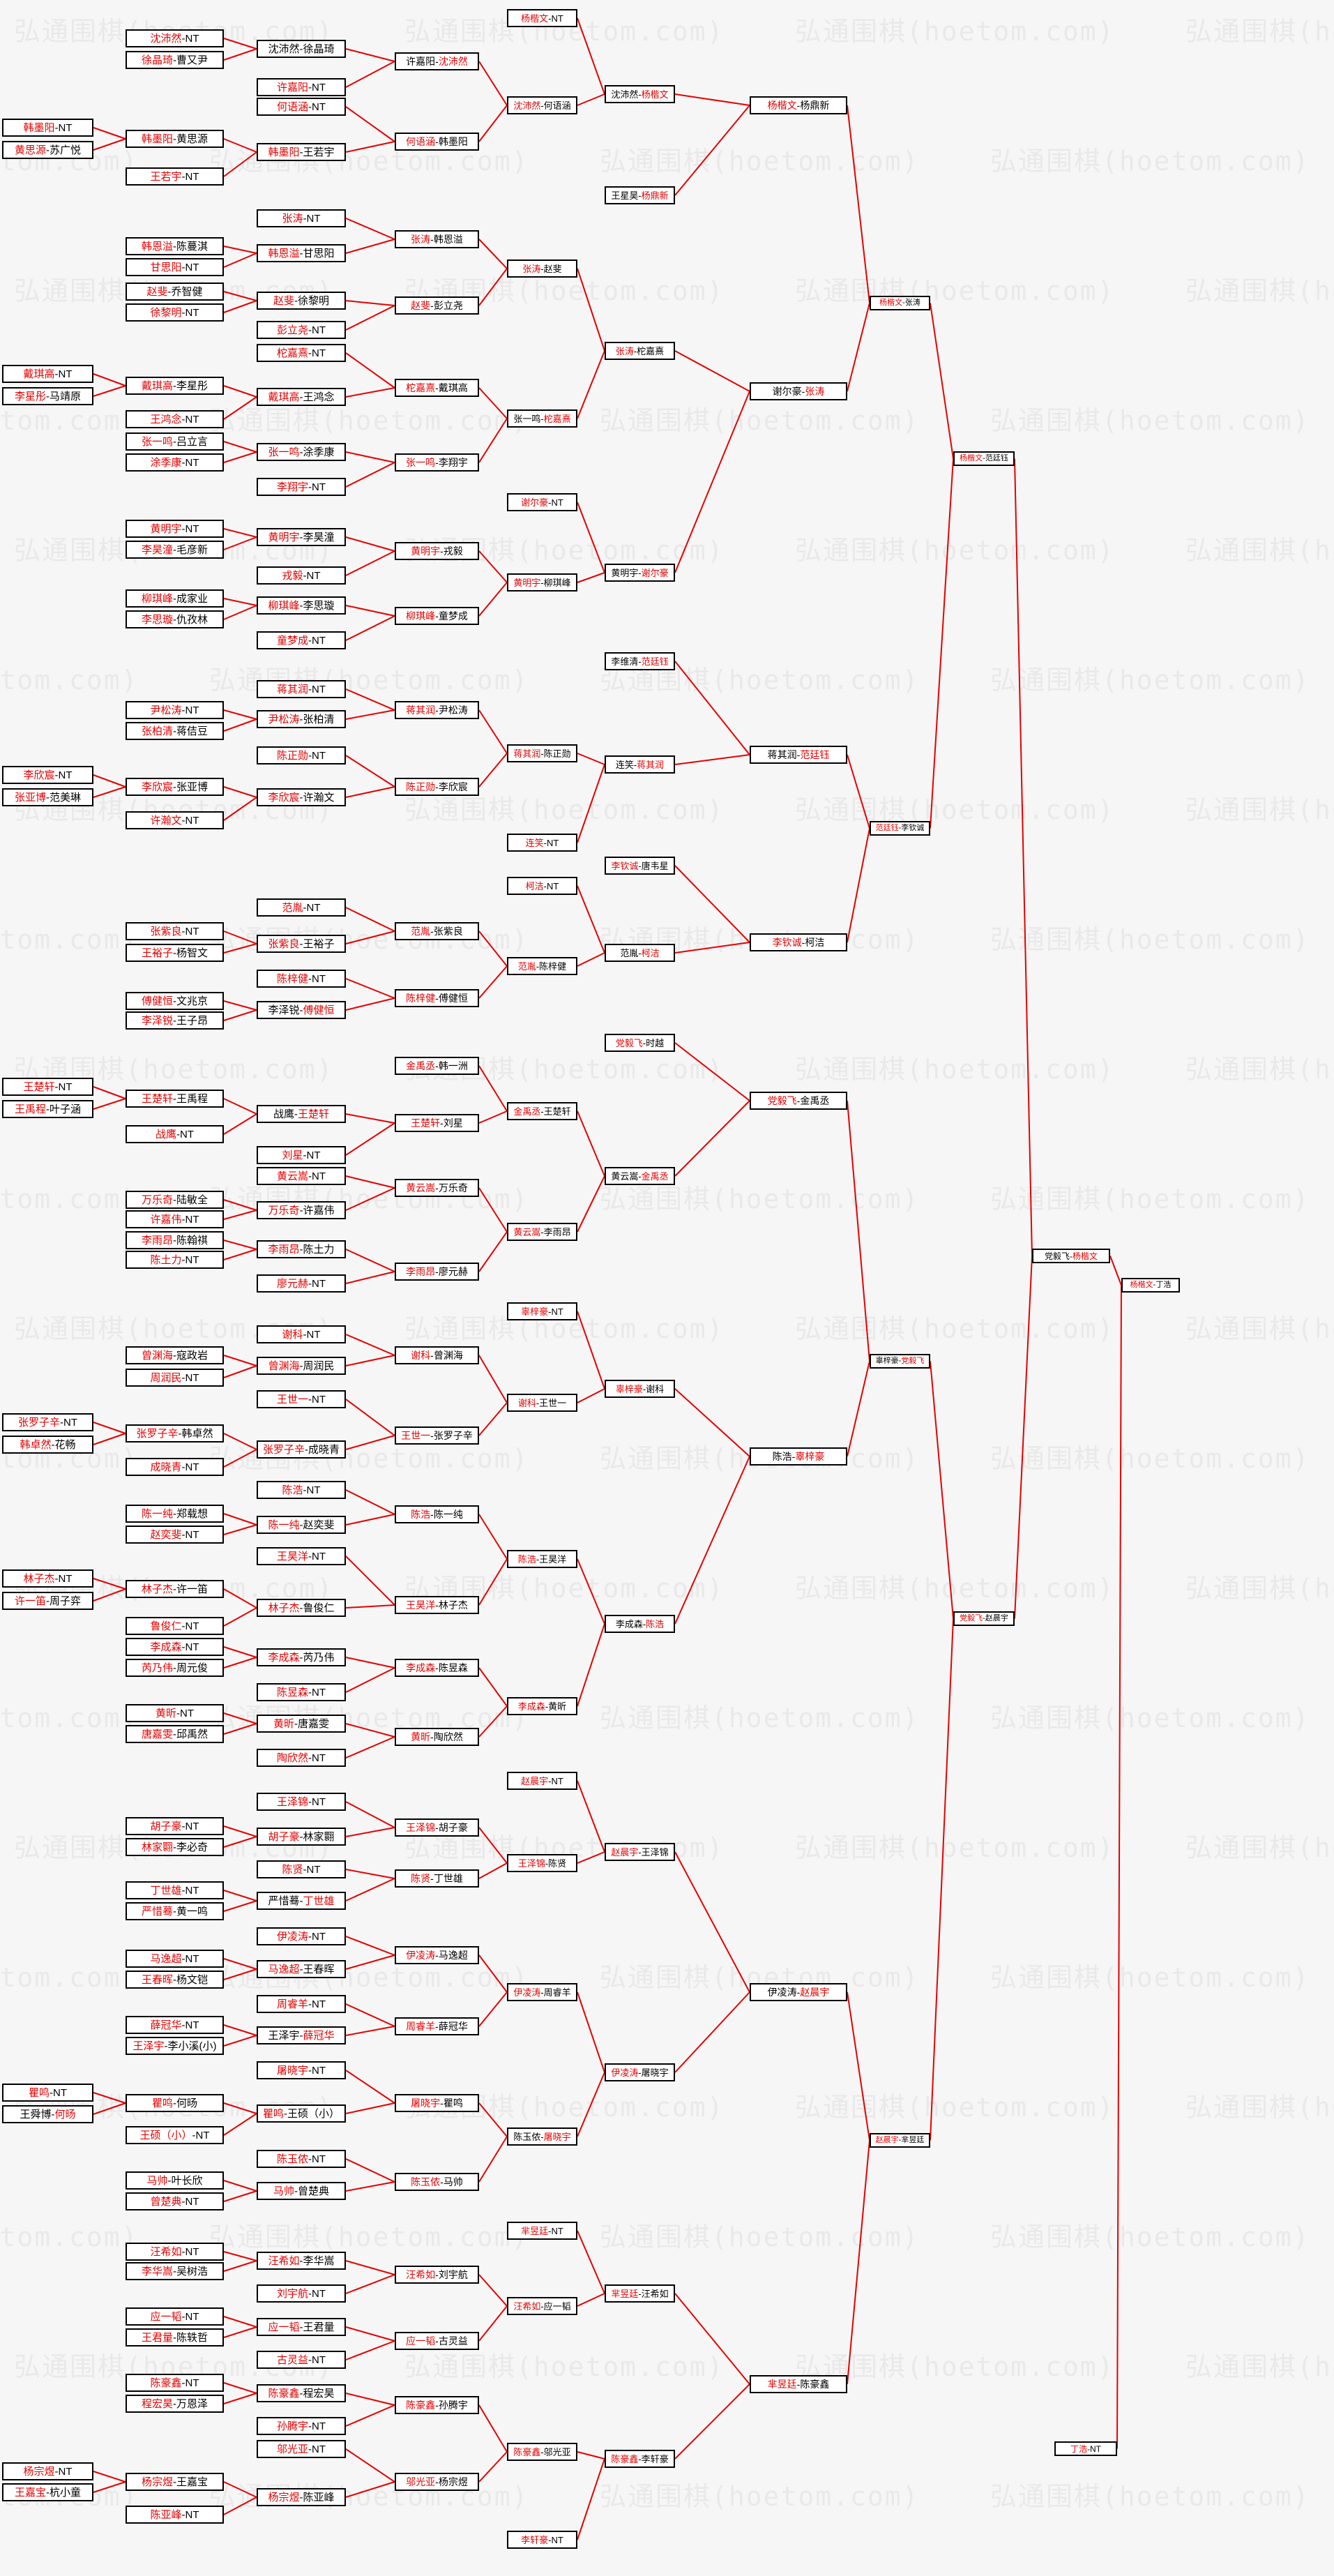 The image size is (1334, 2576). What do you see at coordinates (542, 502) in the screenshot?
I see `match-box: 谢尔豪 - NT` at bounding box center [542, 502].